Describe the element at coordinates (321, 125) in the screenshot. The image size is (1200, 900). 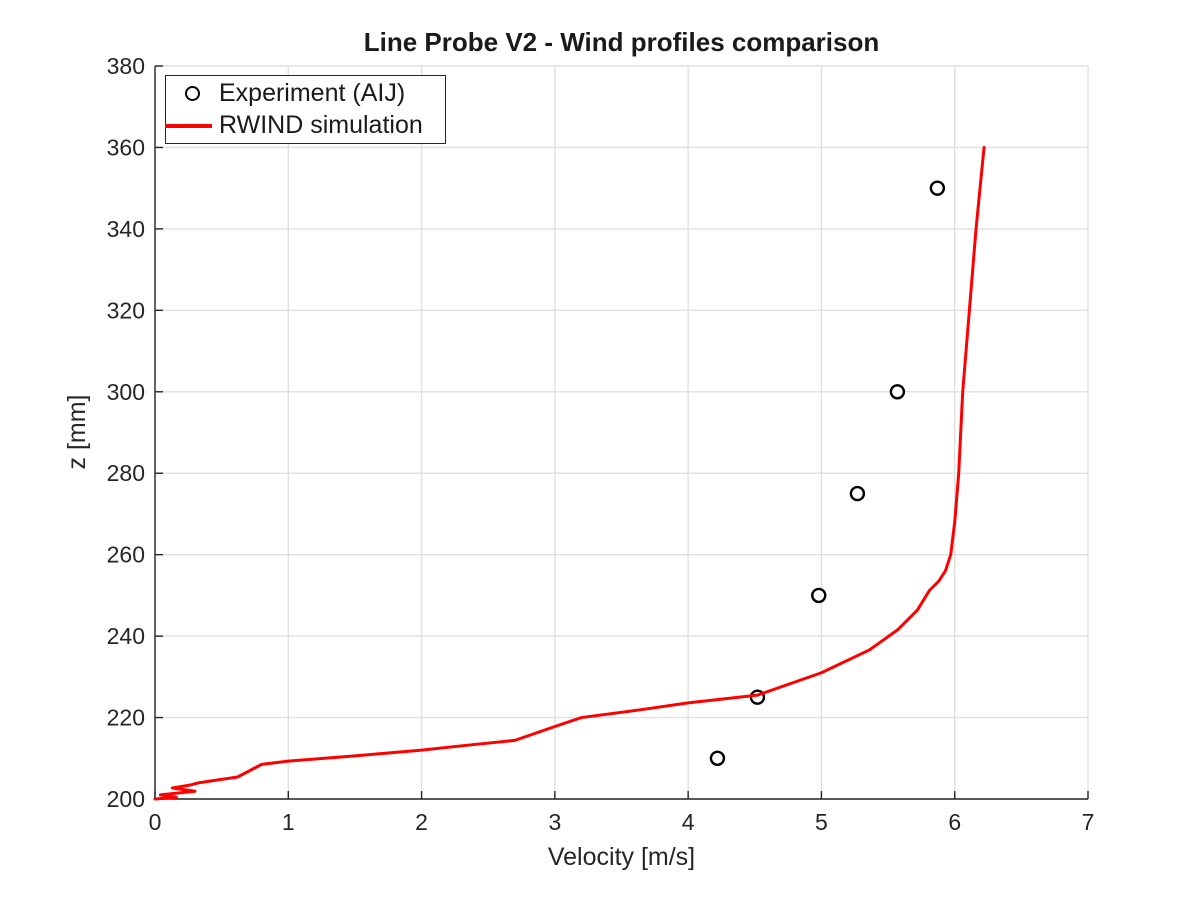
I see `legend-label-simulation: RWIND simulation` at that location.